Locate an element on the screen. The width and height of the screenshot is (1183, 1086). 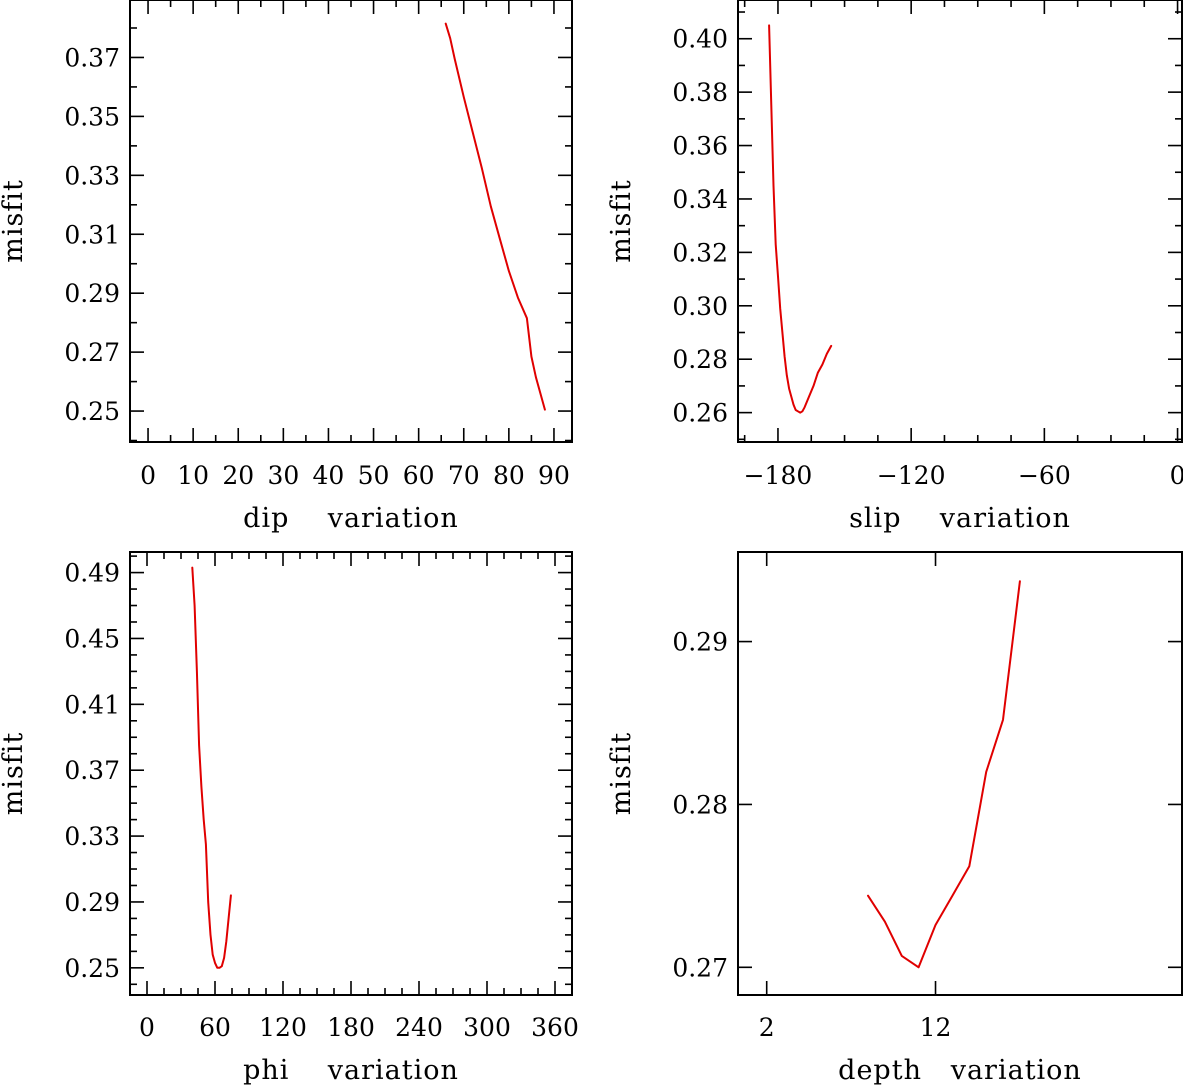
phi-y-tick-label: 0.49 is located at coordinates (92, 573).